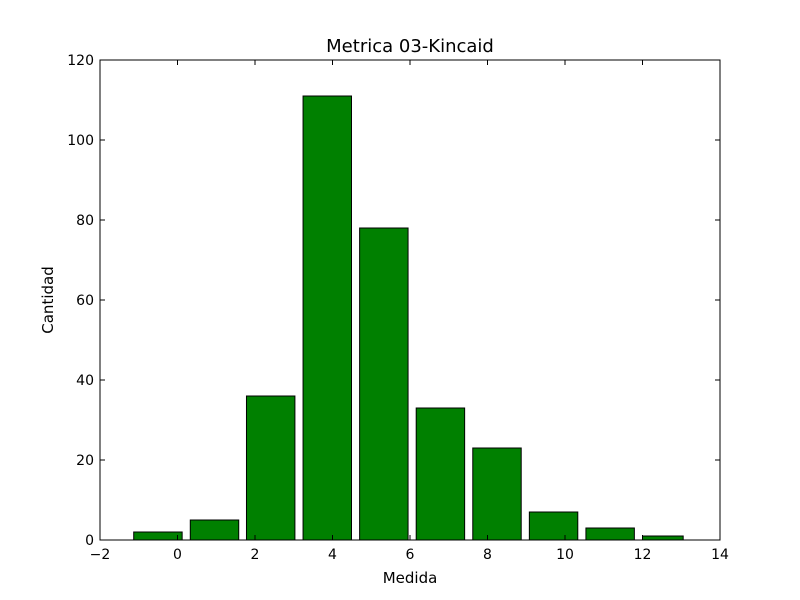  I want to click on y-axis-label: Cantidad, so click(48, 299).